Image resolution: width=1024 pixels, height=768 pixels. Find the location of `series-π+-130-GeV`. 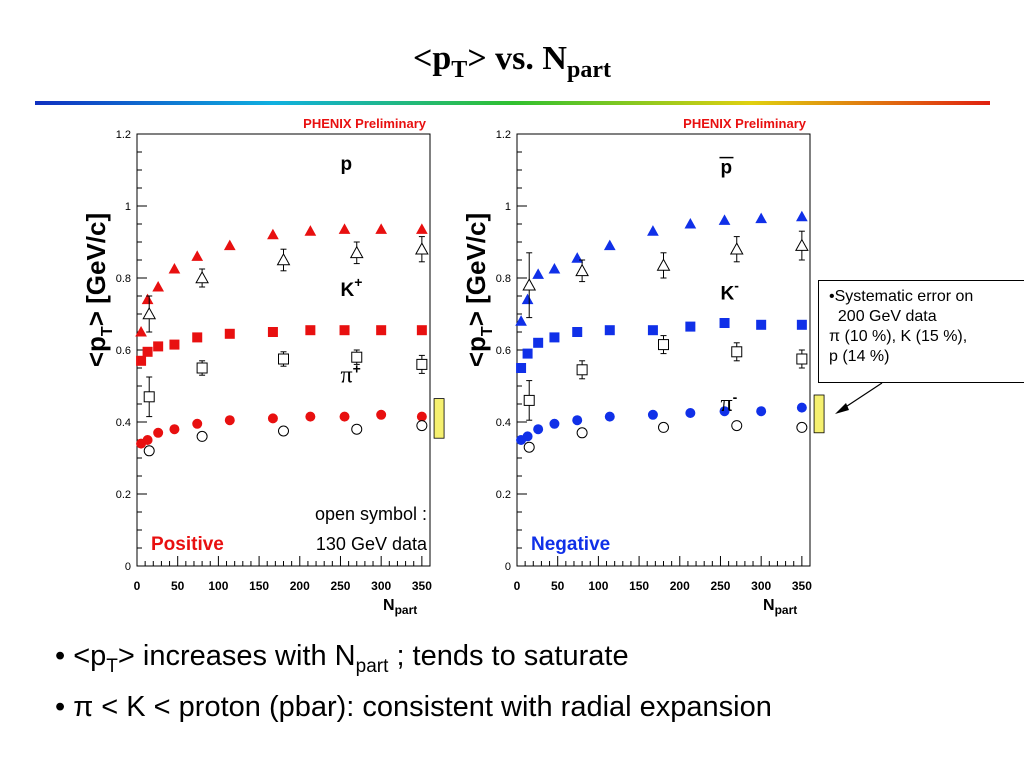

series-π+-130-GeV is located at coordinates (285, 438).